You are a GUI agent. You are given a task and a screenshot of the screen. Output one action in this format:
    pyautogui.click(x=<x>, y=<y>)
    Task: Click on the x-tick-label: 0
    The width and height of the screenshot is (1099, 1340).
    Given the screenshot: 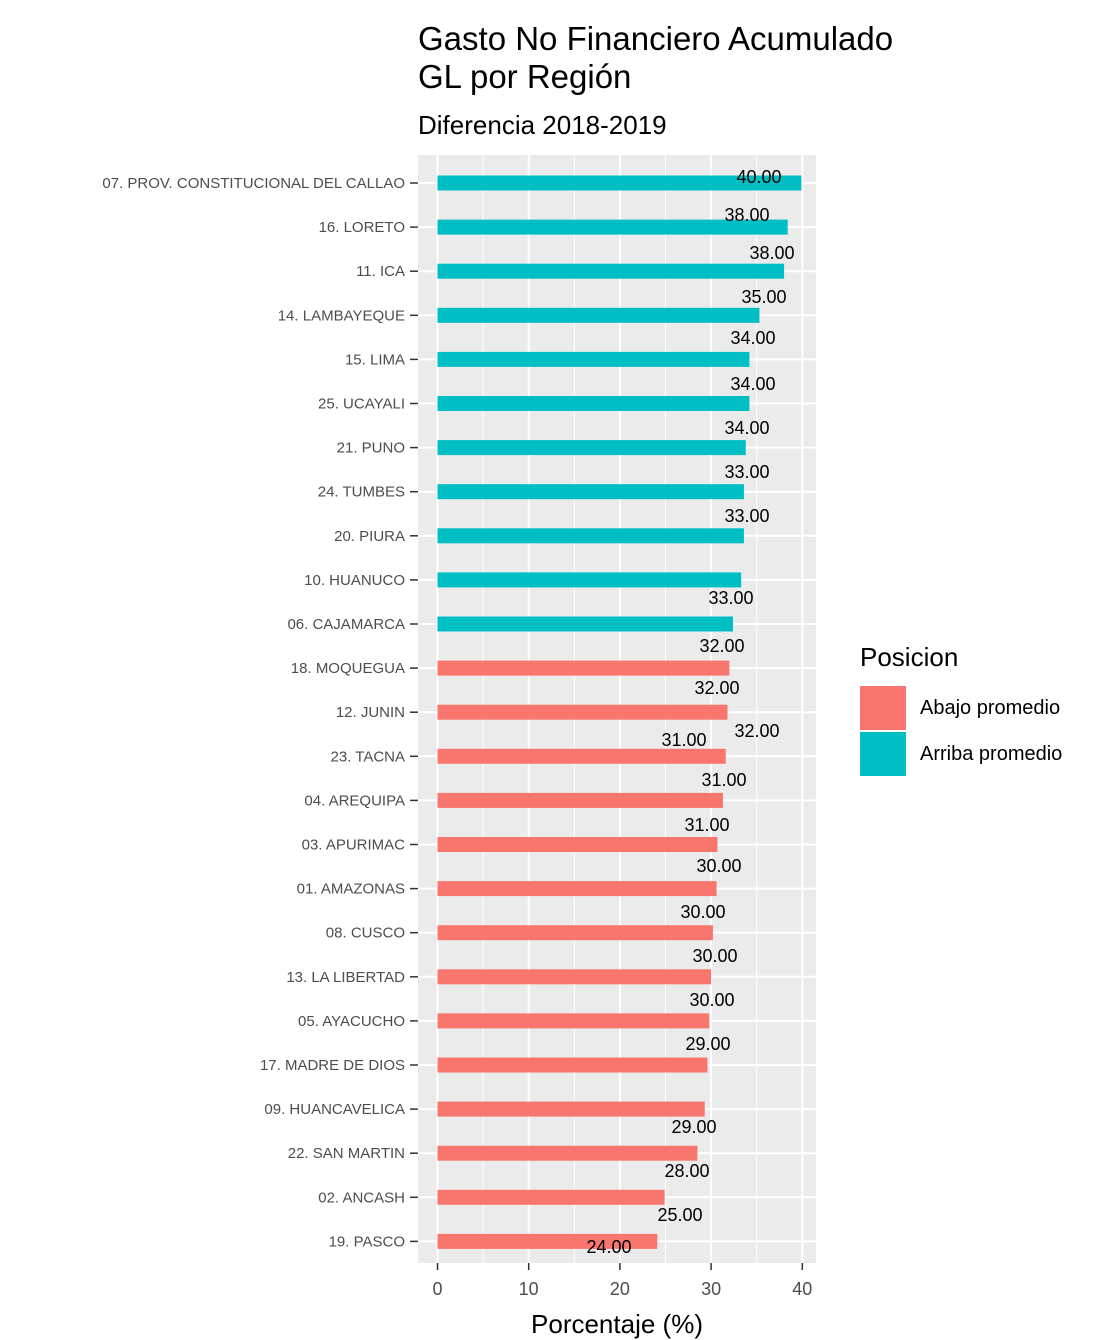 What is the action you would take?
    pyautogui.click(x=437, y=1289)
    